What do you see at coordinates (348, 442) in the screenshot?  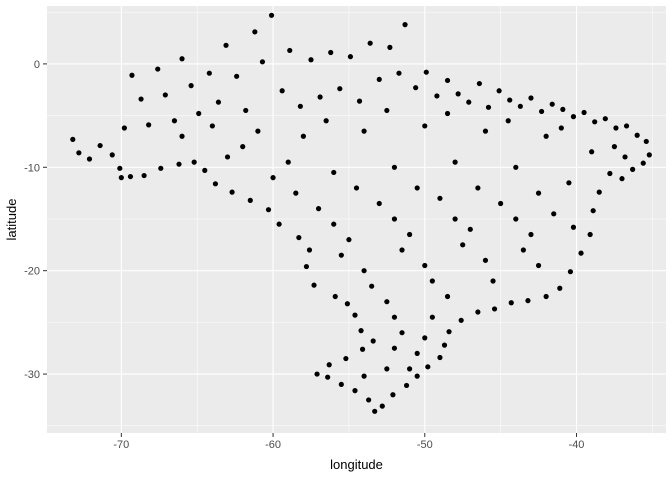 I see `x-axis-ticks: -70 -60 -50 -40` at bounding box center [348, 442].